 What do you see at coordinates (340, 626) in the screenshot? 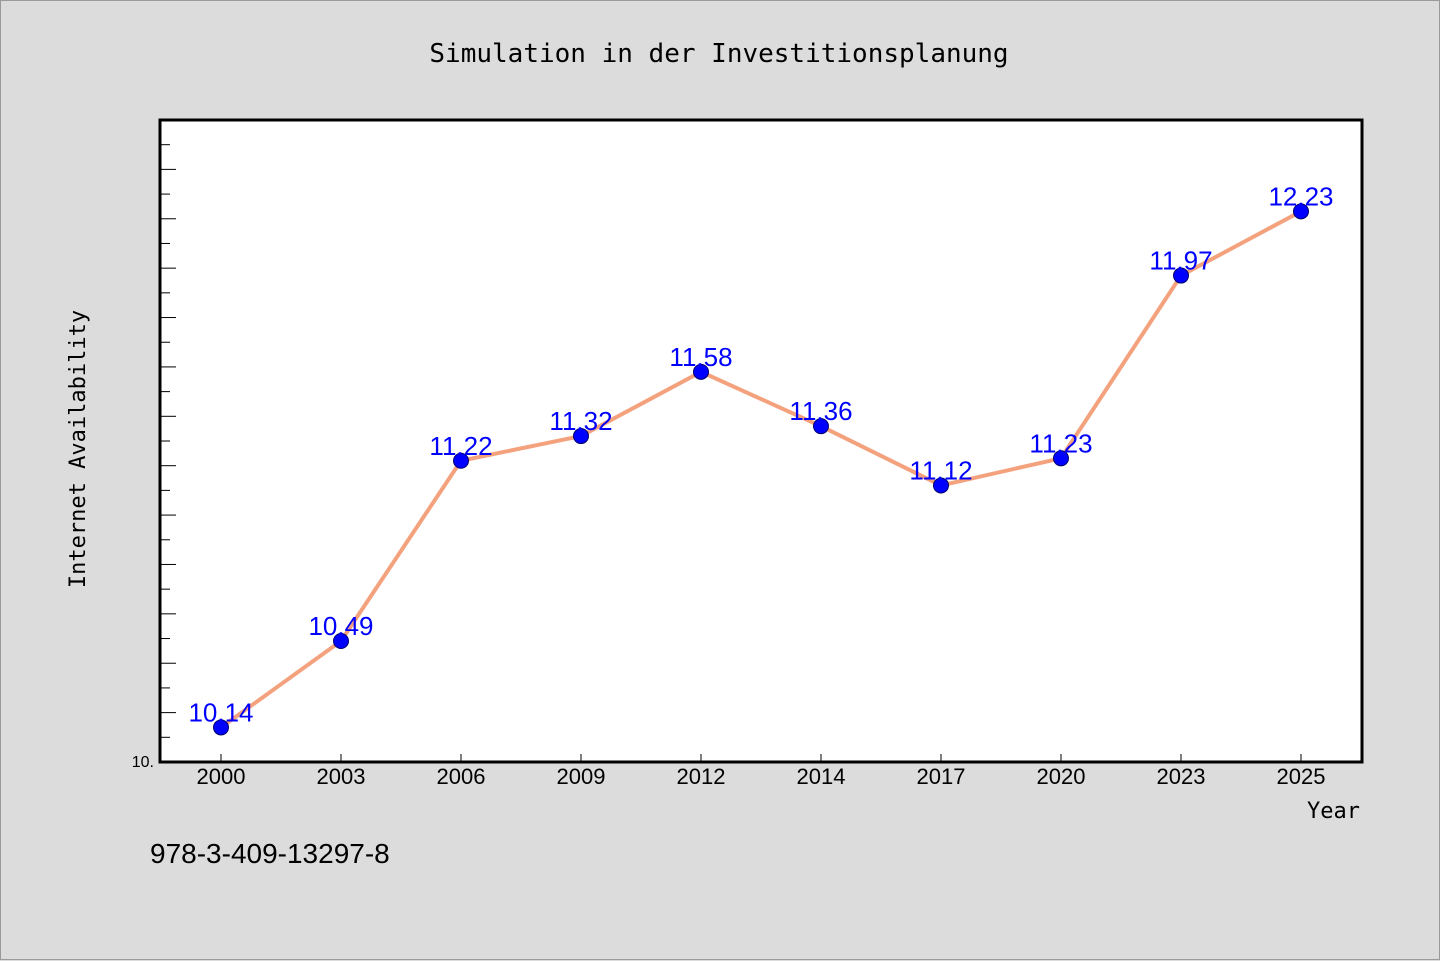
I see `data-label: 10.49` at bounding box center [340, 626].